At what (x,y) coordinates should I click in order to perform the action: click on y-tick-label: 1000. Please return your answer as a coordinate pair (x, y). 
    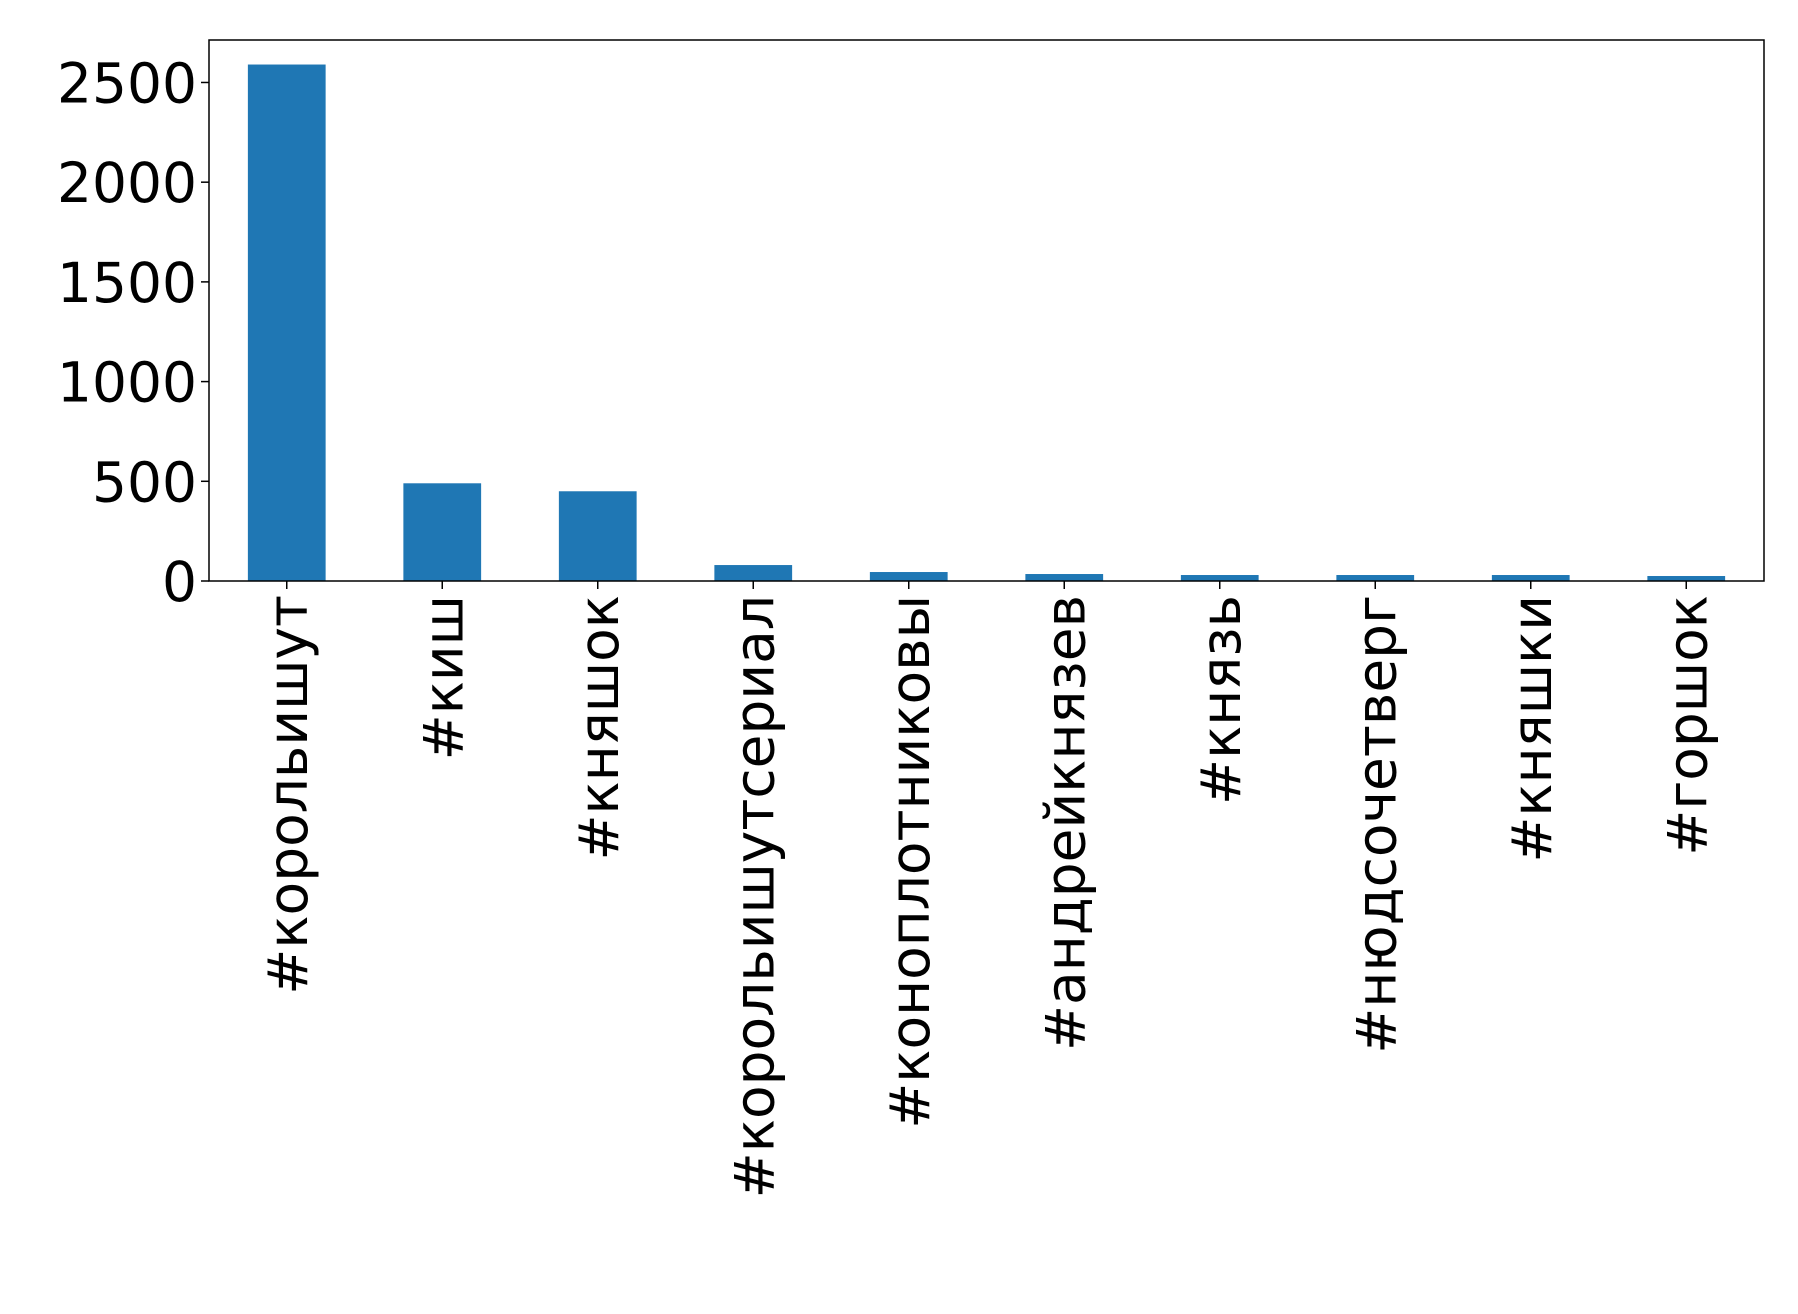
    Looking at the image, I should click on (127, 383).